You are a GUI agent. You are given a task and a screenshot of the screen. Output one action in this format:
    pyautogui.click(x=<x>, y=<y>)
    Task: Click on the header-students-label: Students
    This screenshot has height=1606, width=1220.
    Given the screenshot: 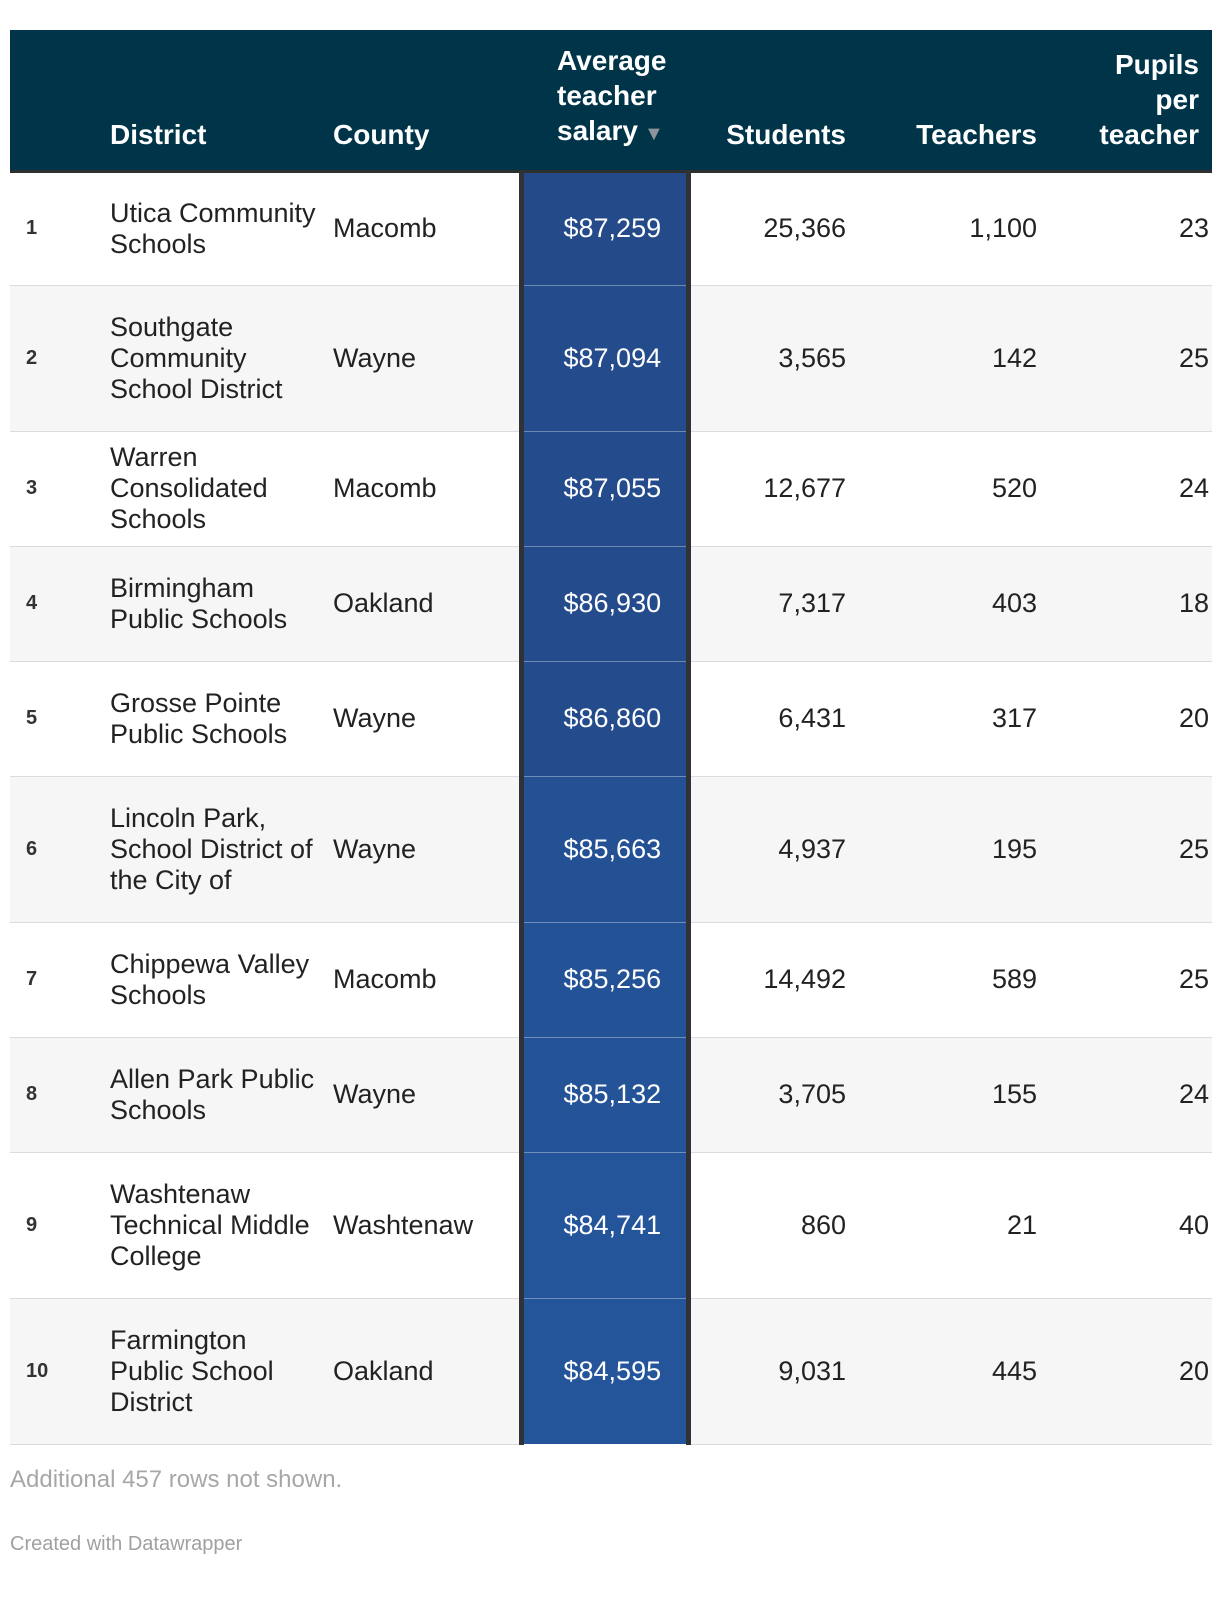 What is the action you would take?
    pyautogui.click(x=786, y=134)
    